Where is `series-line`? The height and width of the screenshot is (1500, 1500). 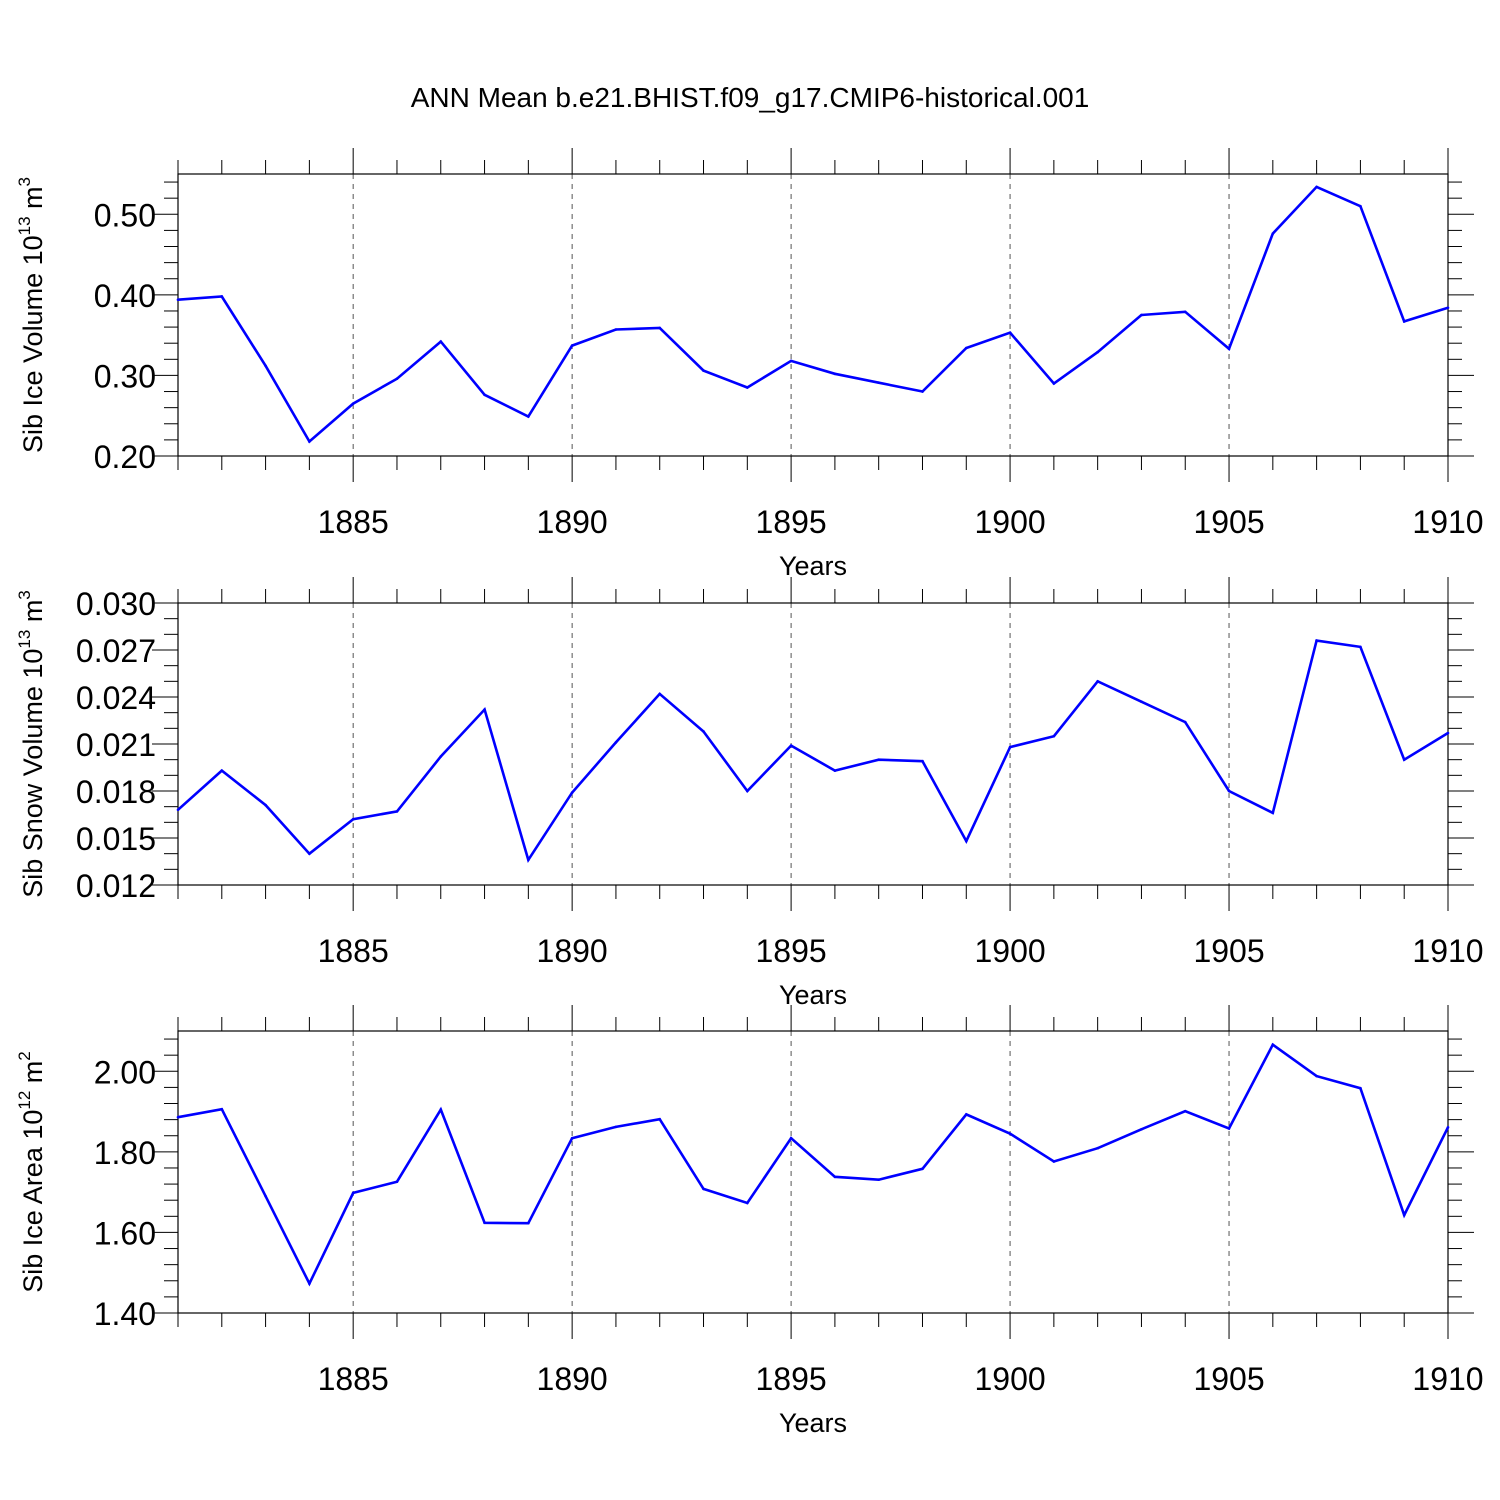 series-line is located at coordinates (813, 314).